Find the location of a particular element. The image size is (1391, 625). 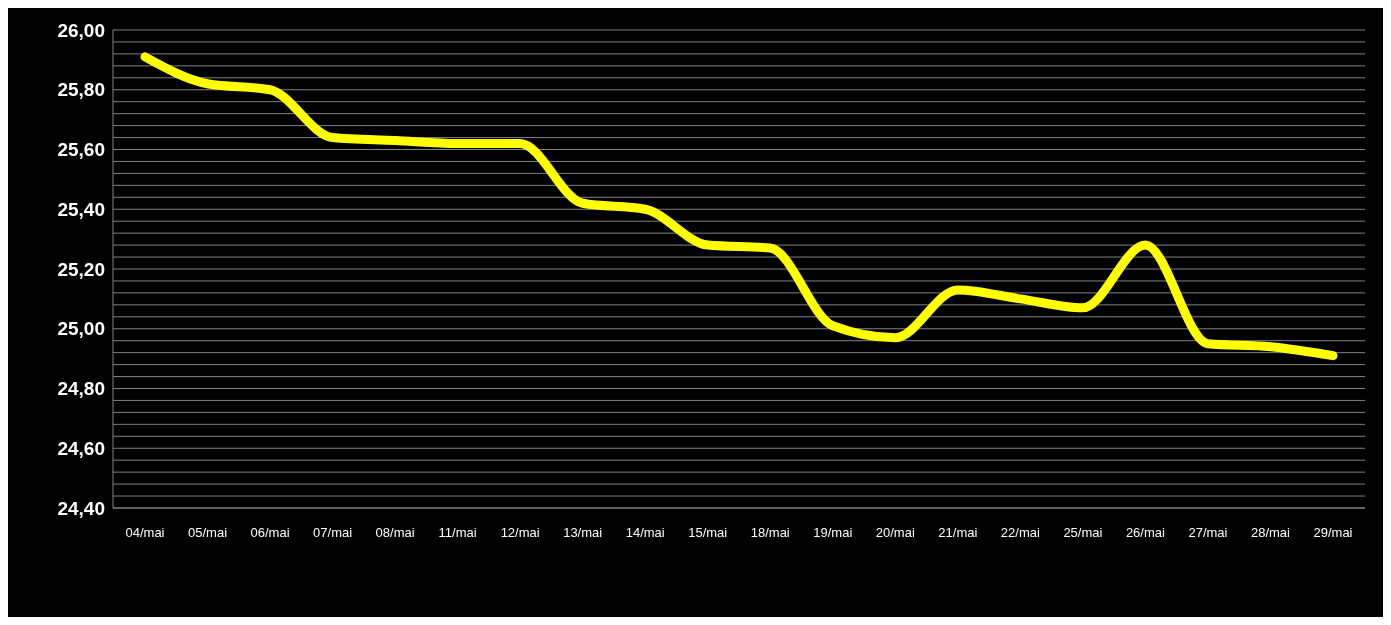

y-tick-label: 24,60 is located at coordinates (81, 448).